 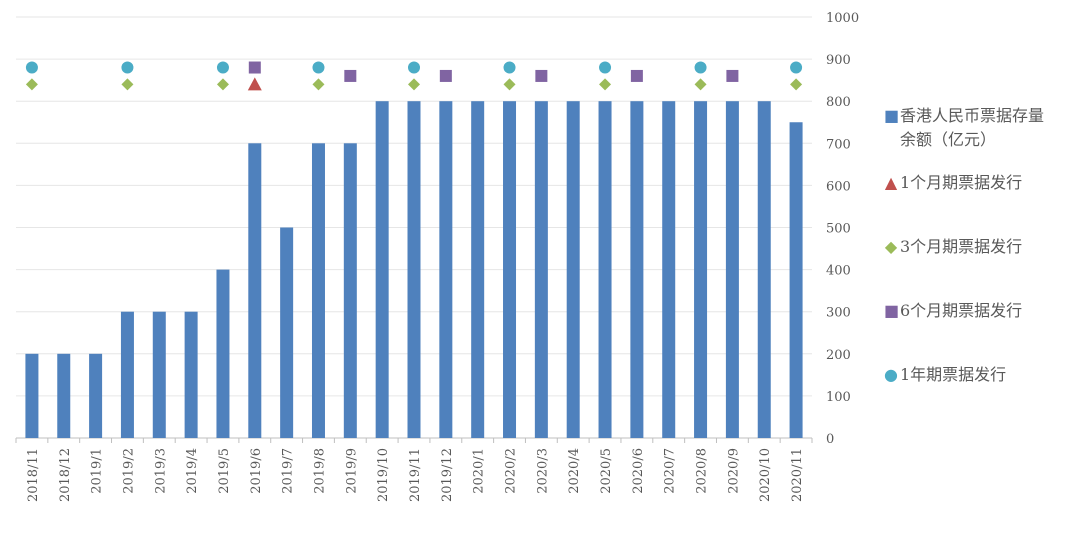 I want to click on y-tick-label-700: 700, so click(x=838, y=144).